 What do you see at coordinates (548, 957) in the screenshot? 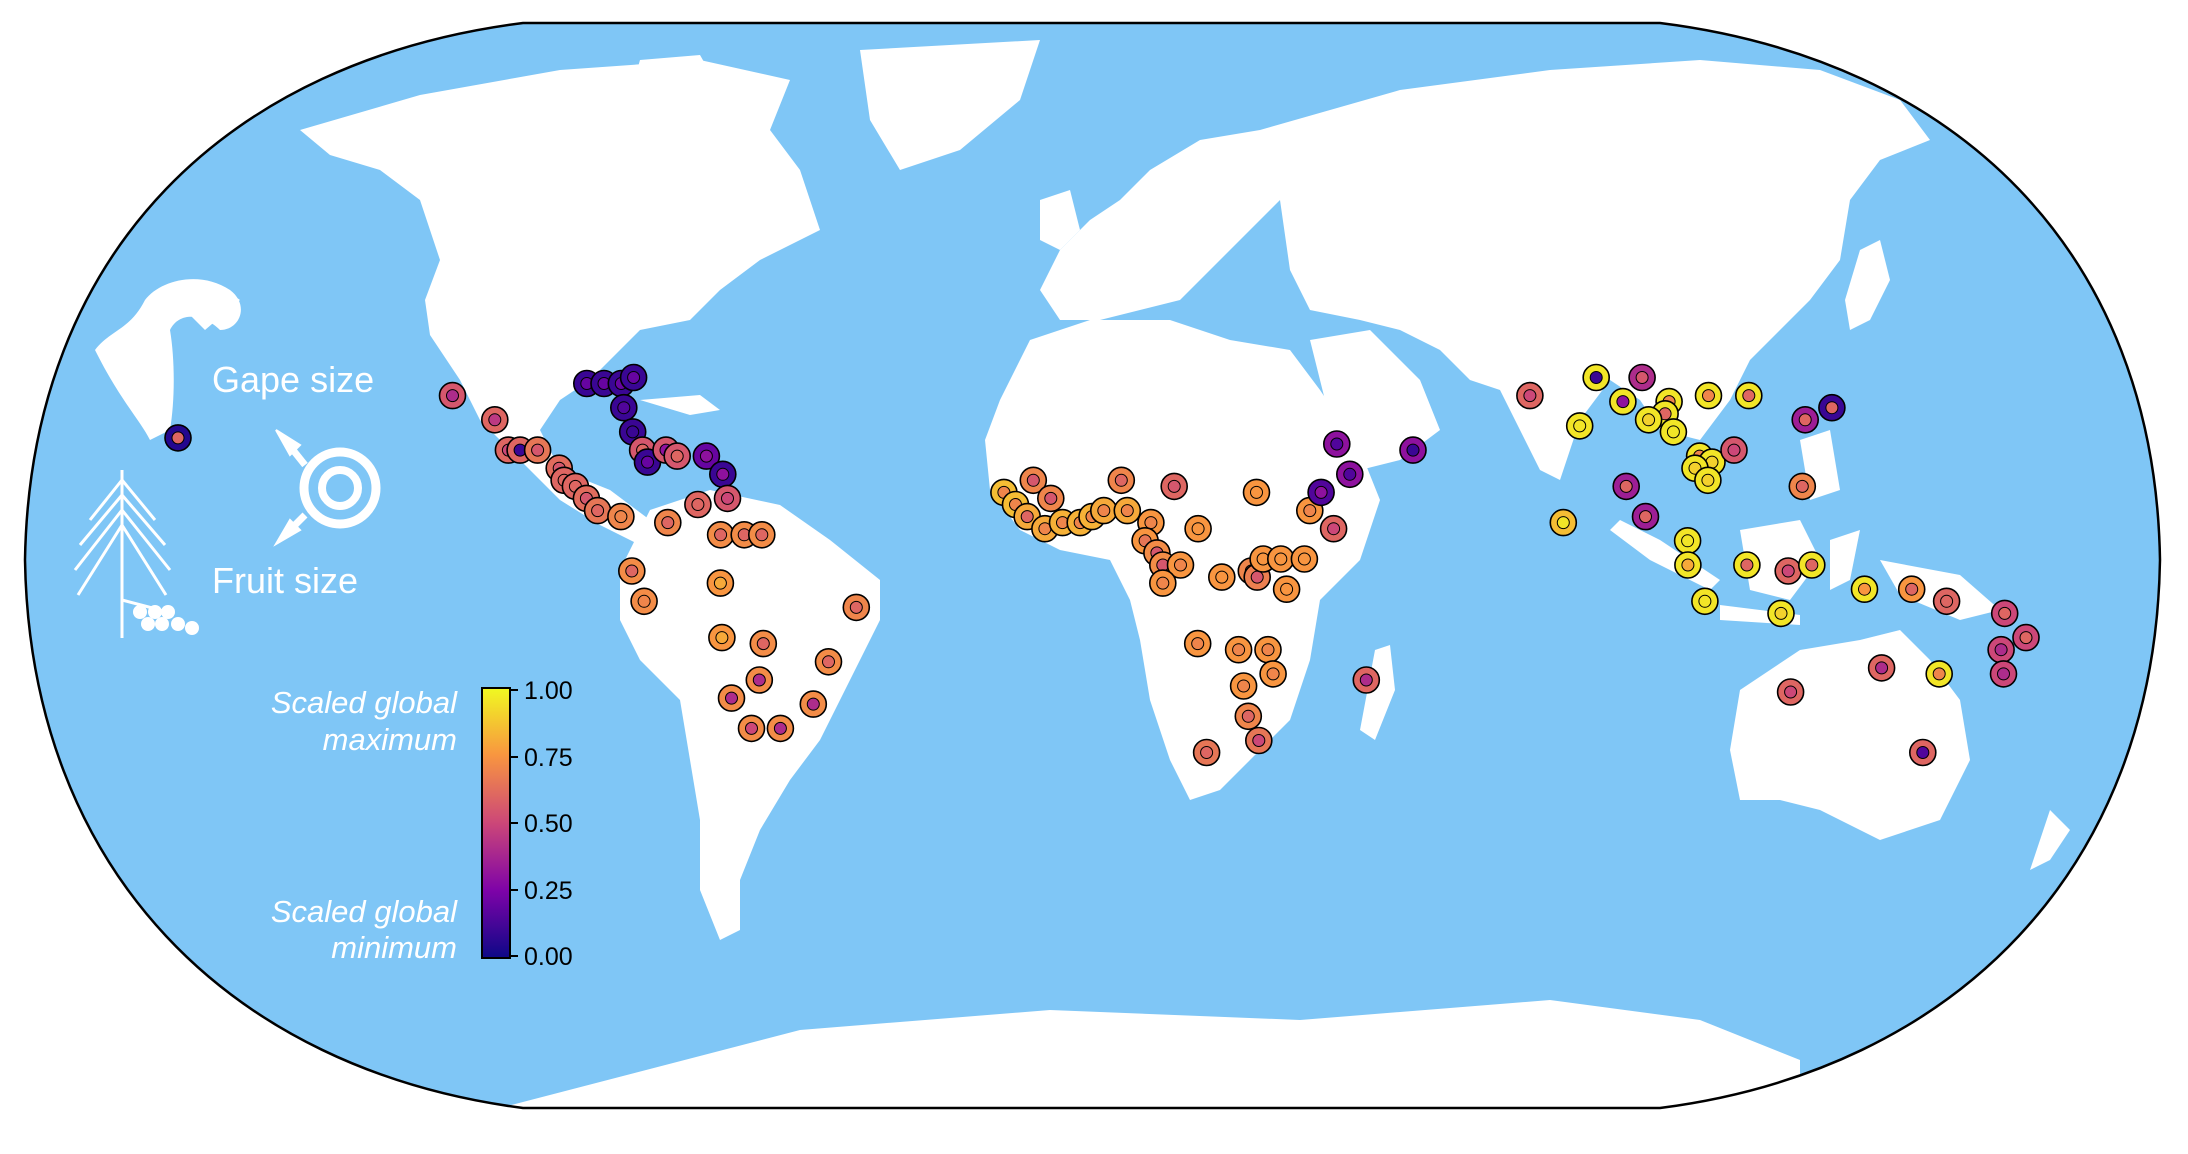
I see `tick-label: 0.00` at bounding box center [548, 957].